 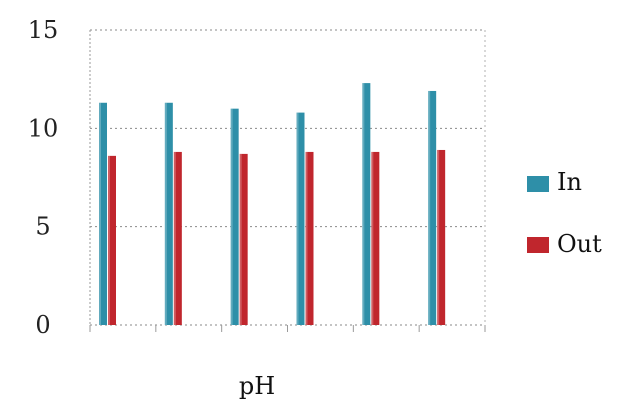 I want to click on tick-label-layer: 0 5 10 15, so click(x=43, y=177).